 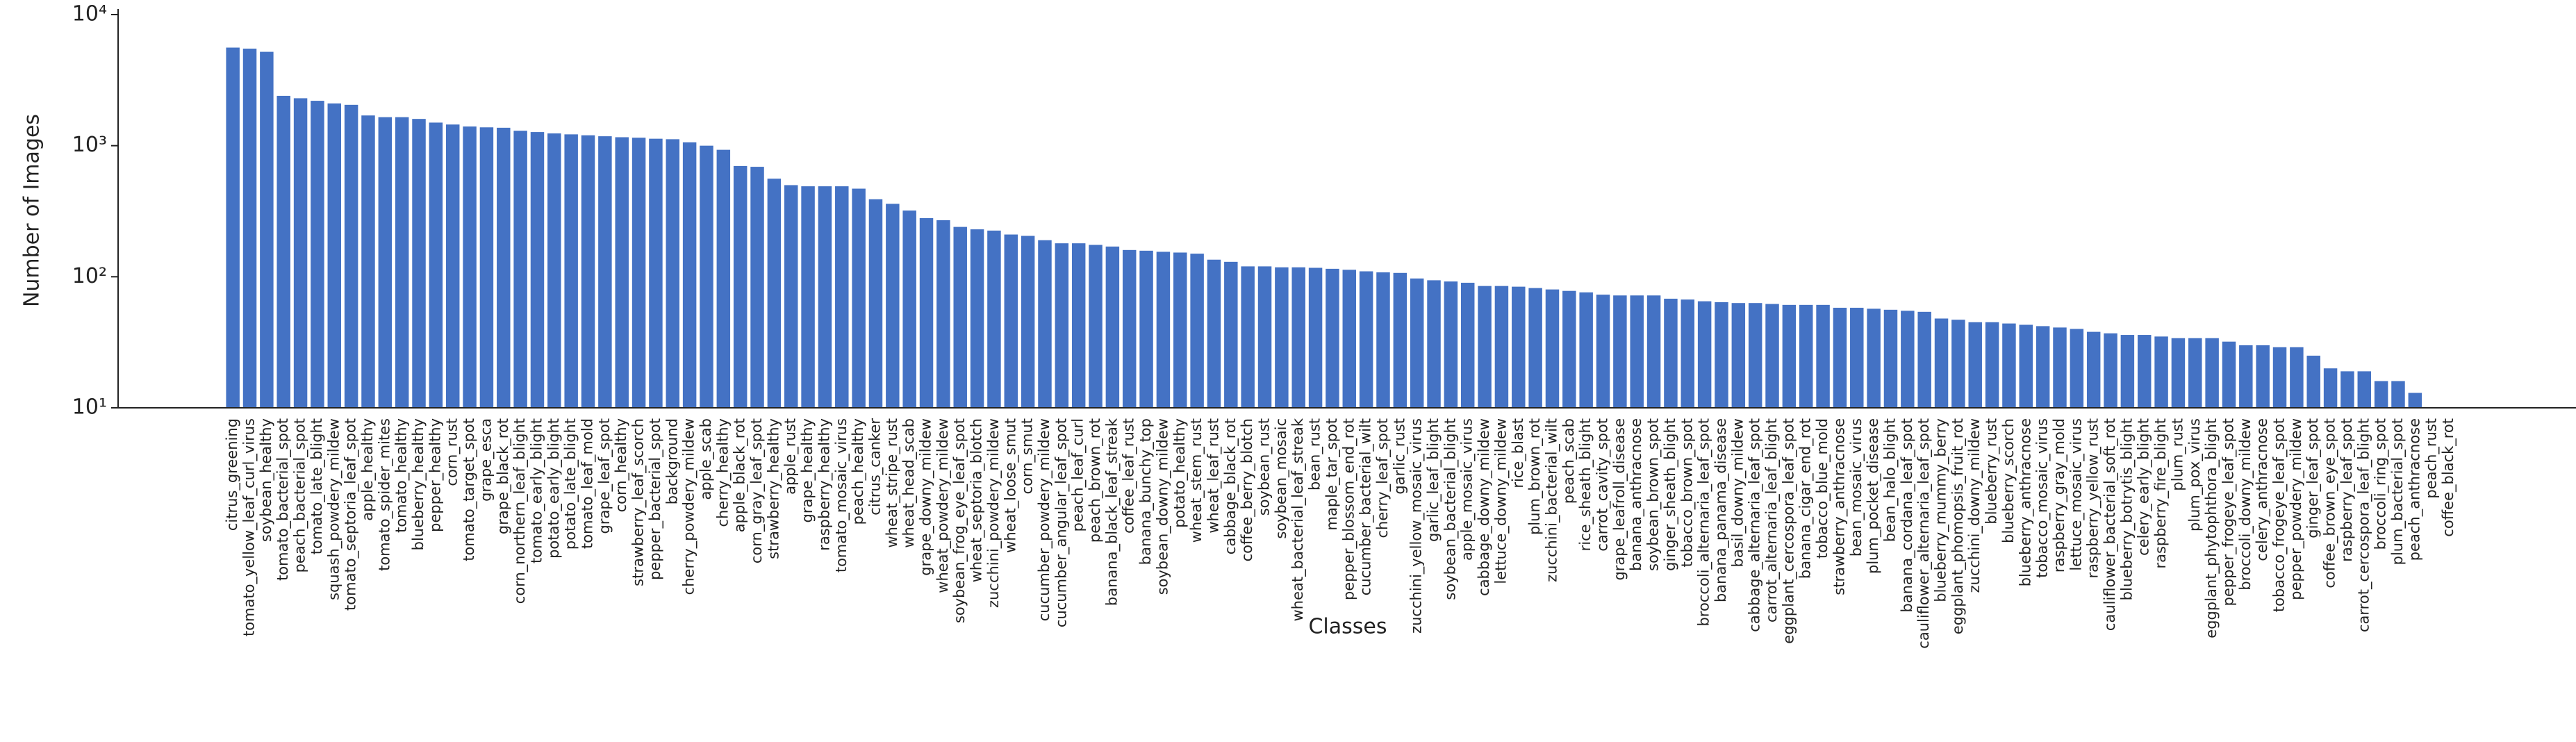 I want to click on x-tick-label: cucumber_bacterial_wilt, so click(x=1366, y=506).